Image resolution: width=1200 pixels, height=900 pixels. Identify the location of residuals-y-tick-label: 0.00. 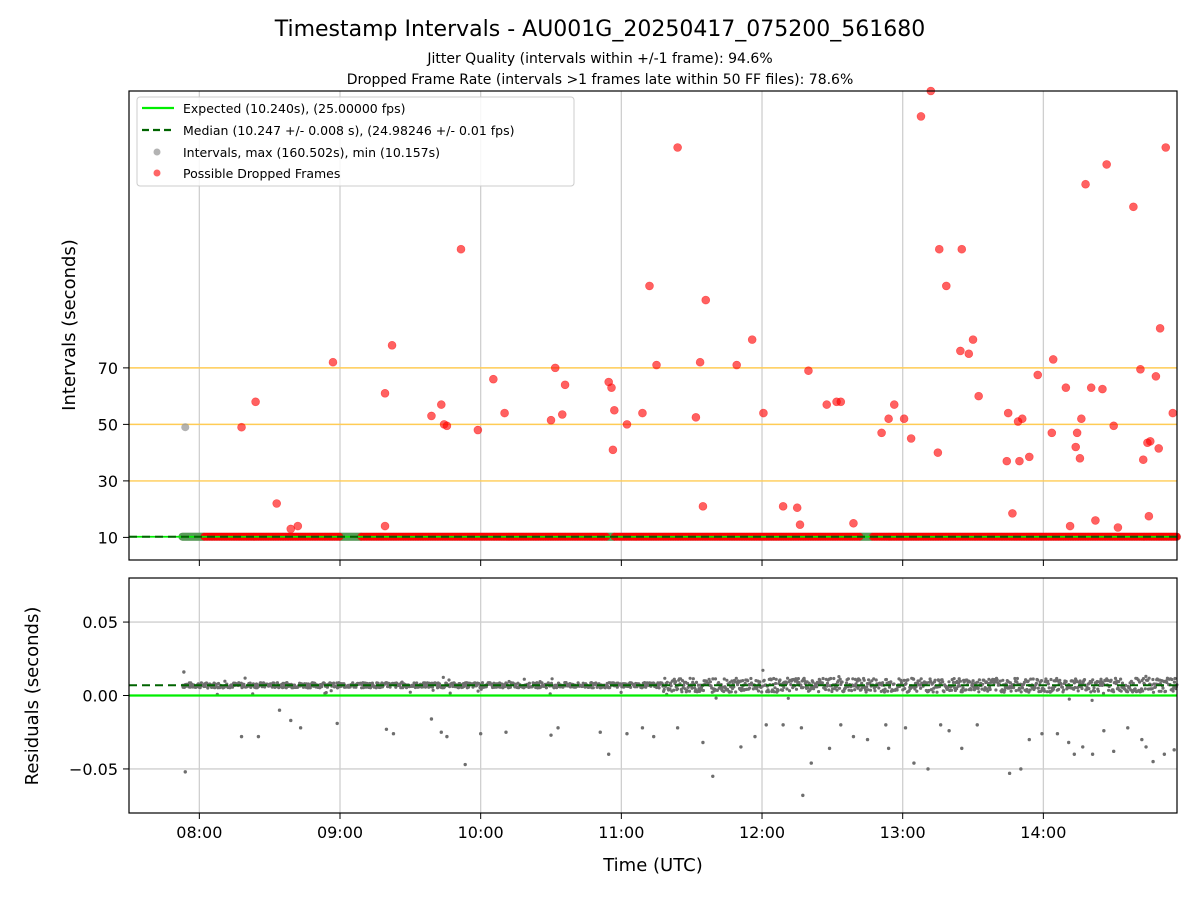
(100, 696).